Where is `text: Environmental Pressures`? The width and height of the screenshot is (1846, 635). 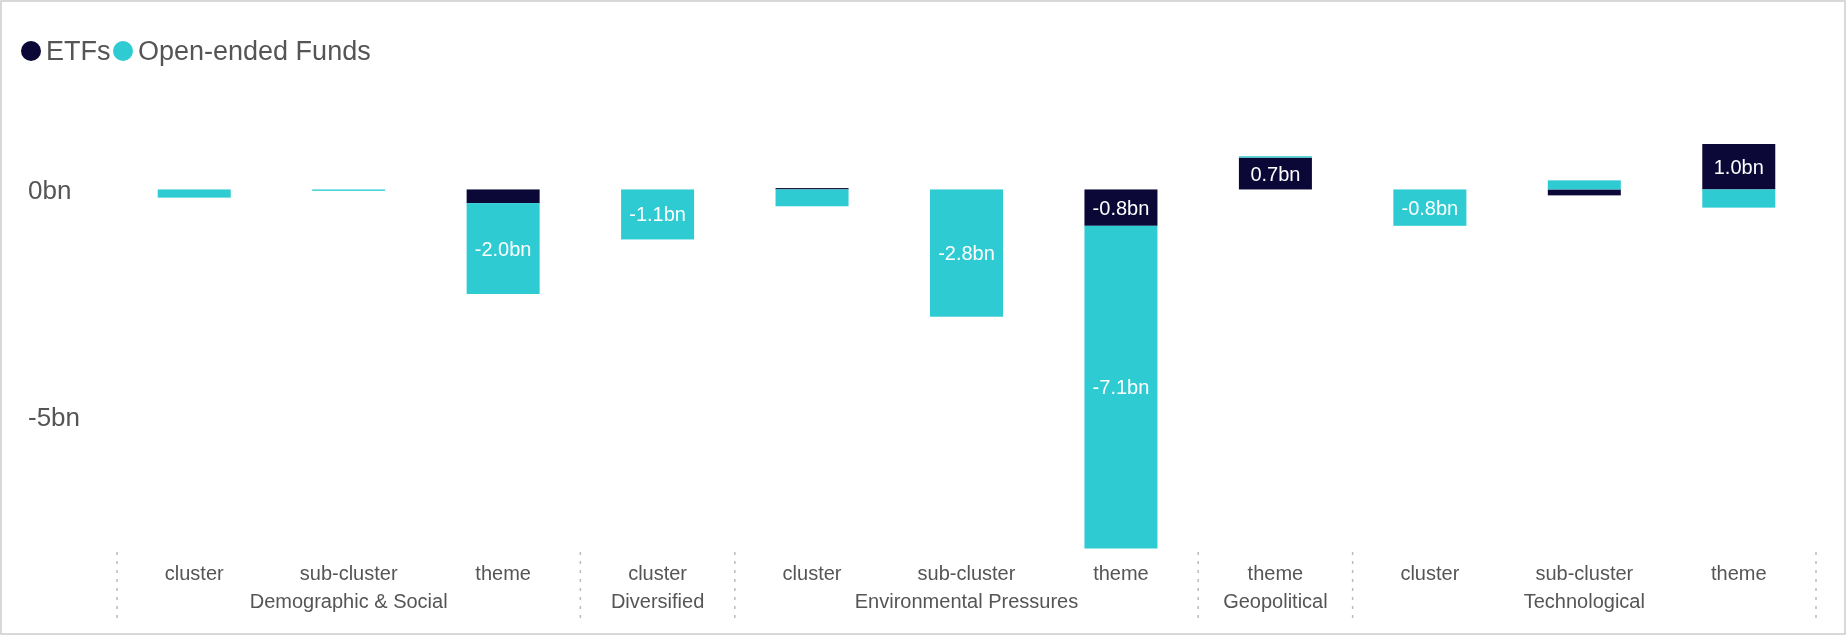
text: Environmental Pressures is located at coordinates (966, 601).